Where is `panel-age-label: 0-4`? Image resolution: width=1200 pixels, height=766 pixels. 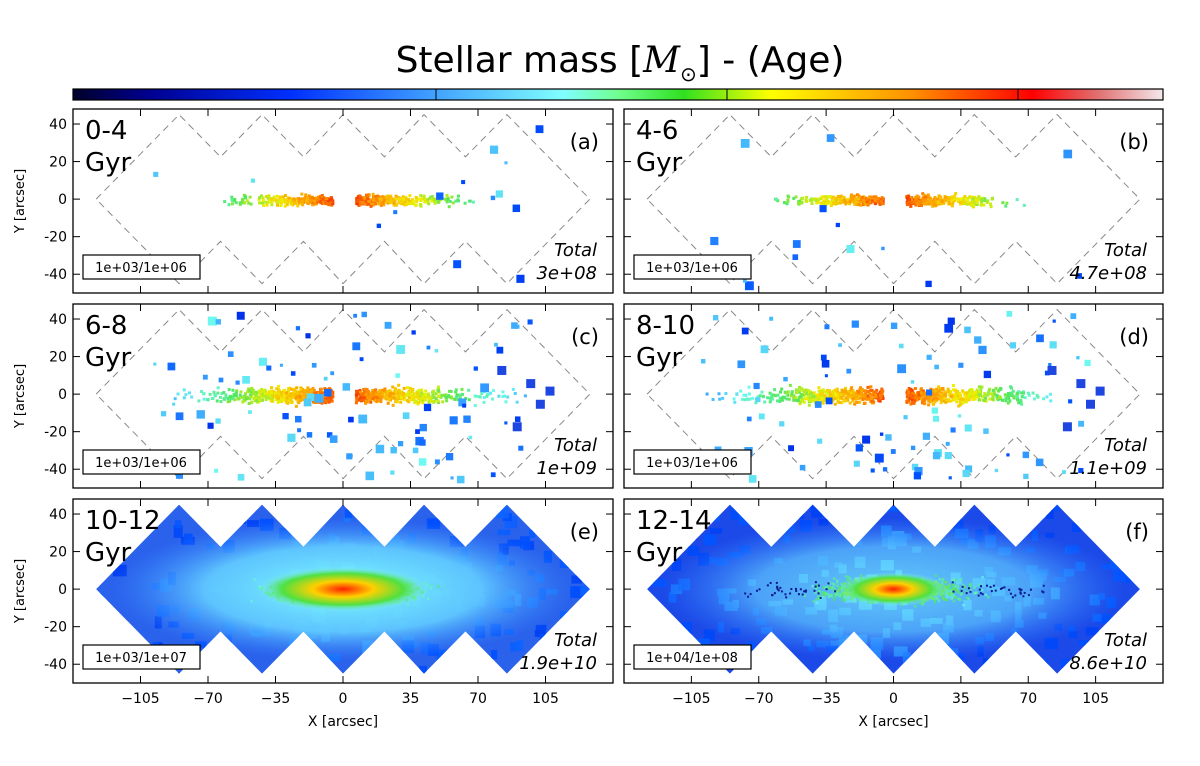 panel-age-label: 0-4 is located at coordinates (106, 131).